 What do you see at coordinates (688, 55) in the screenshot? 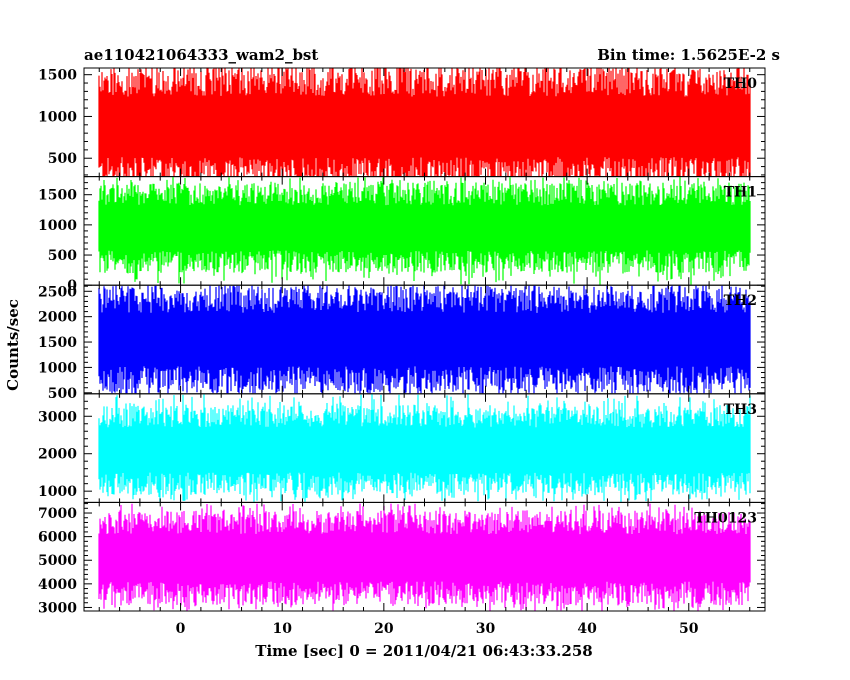
I see `bin-time-label: Bin time: 1.5625E-2 s` at bounding box center [688, 55].